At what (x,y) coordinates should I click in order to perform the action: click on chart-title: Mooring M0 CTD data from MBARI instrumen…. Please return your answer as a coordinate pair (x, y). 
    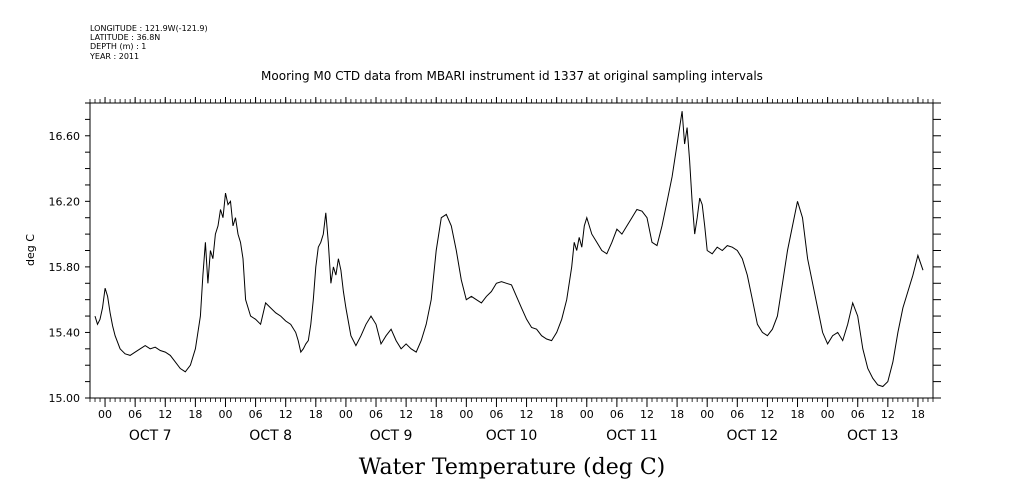
    Looking at the image, I should click on (512, 76).